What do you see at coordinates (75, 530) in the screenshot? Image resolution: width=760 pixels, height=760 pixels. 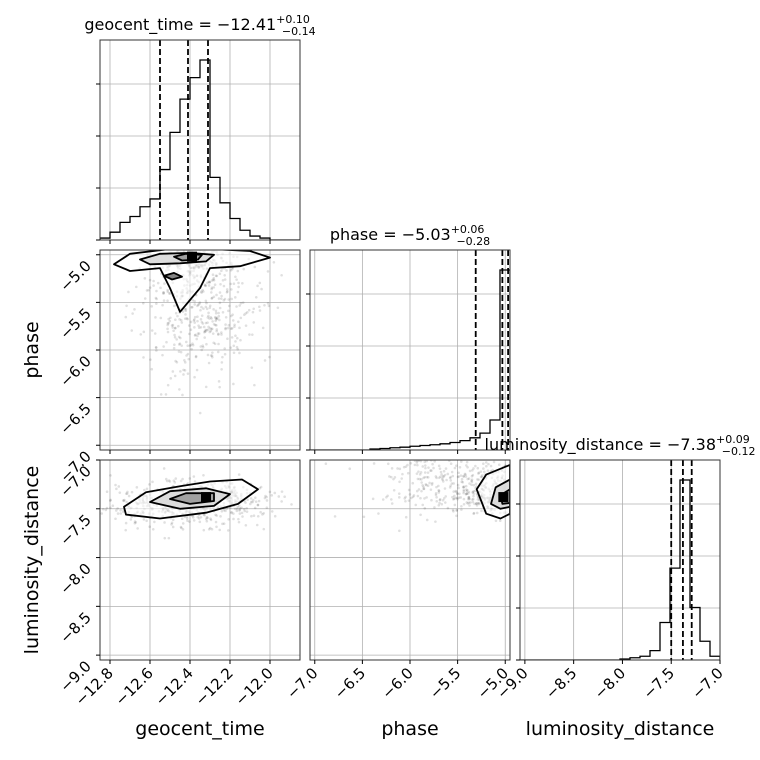 I see `y-tick-label: −7.5` at bounding box center [75, 530].